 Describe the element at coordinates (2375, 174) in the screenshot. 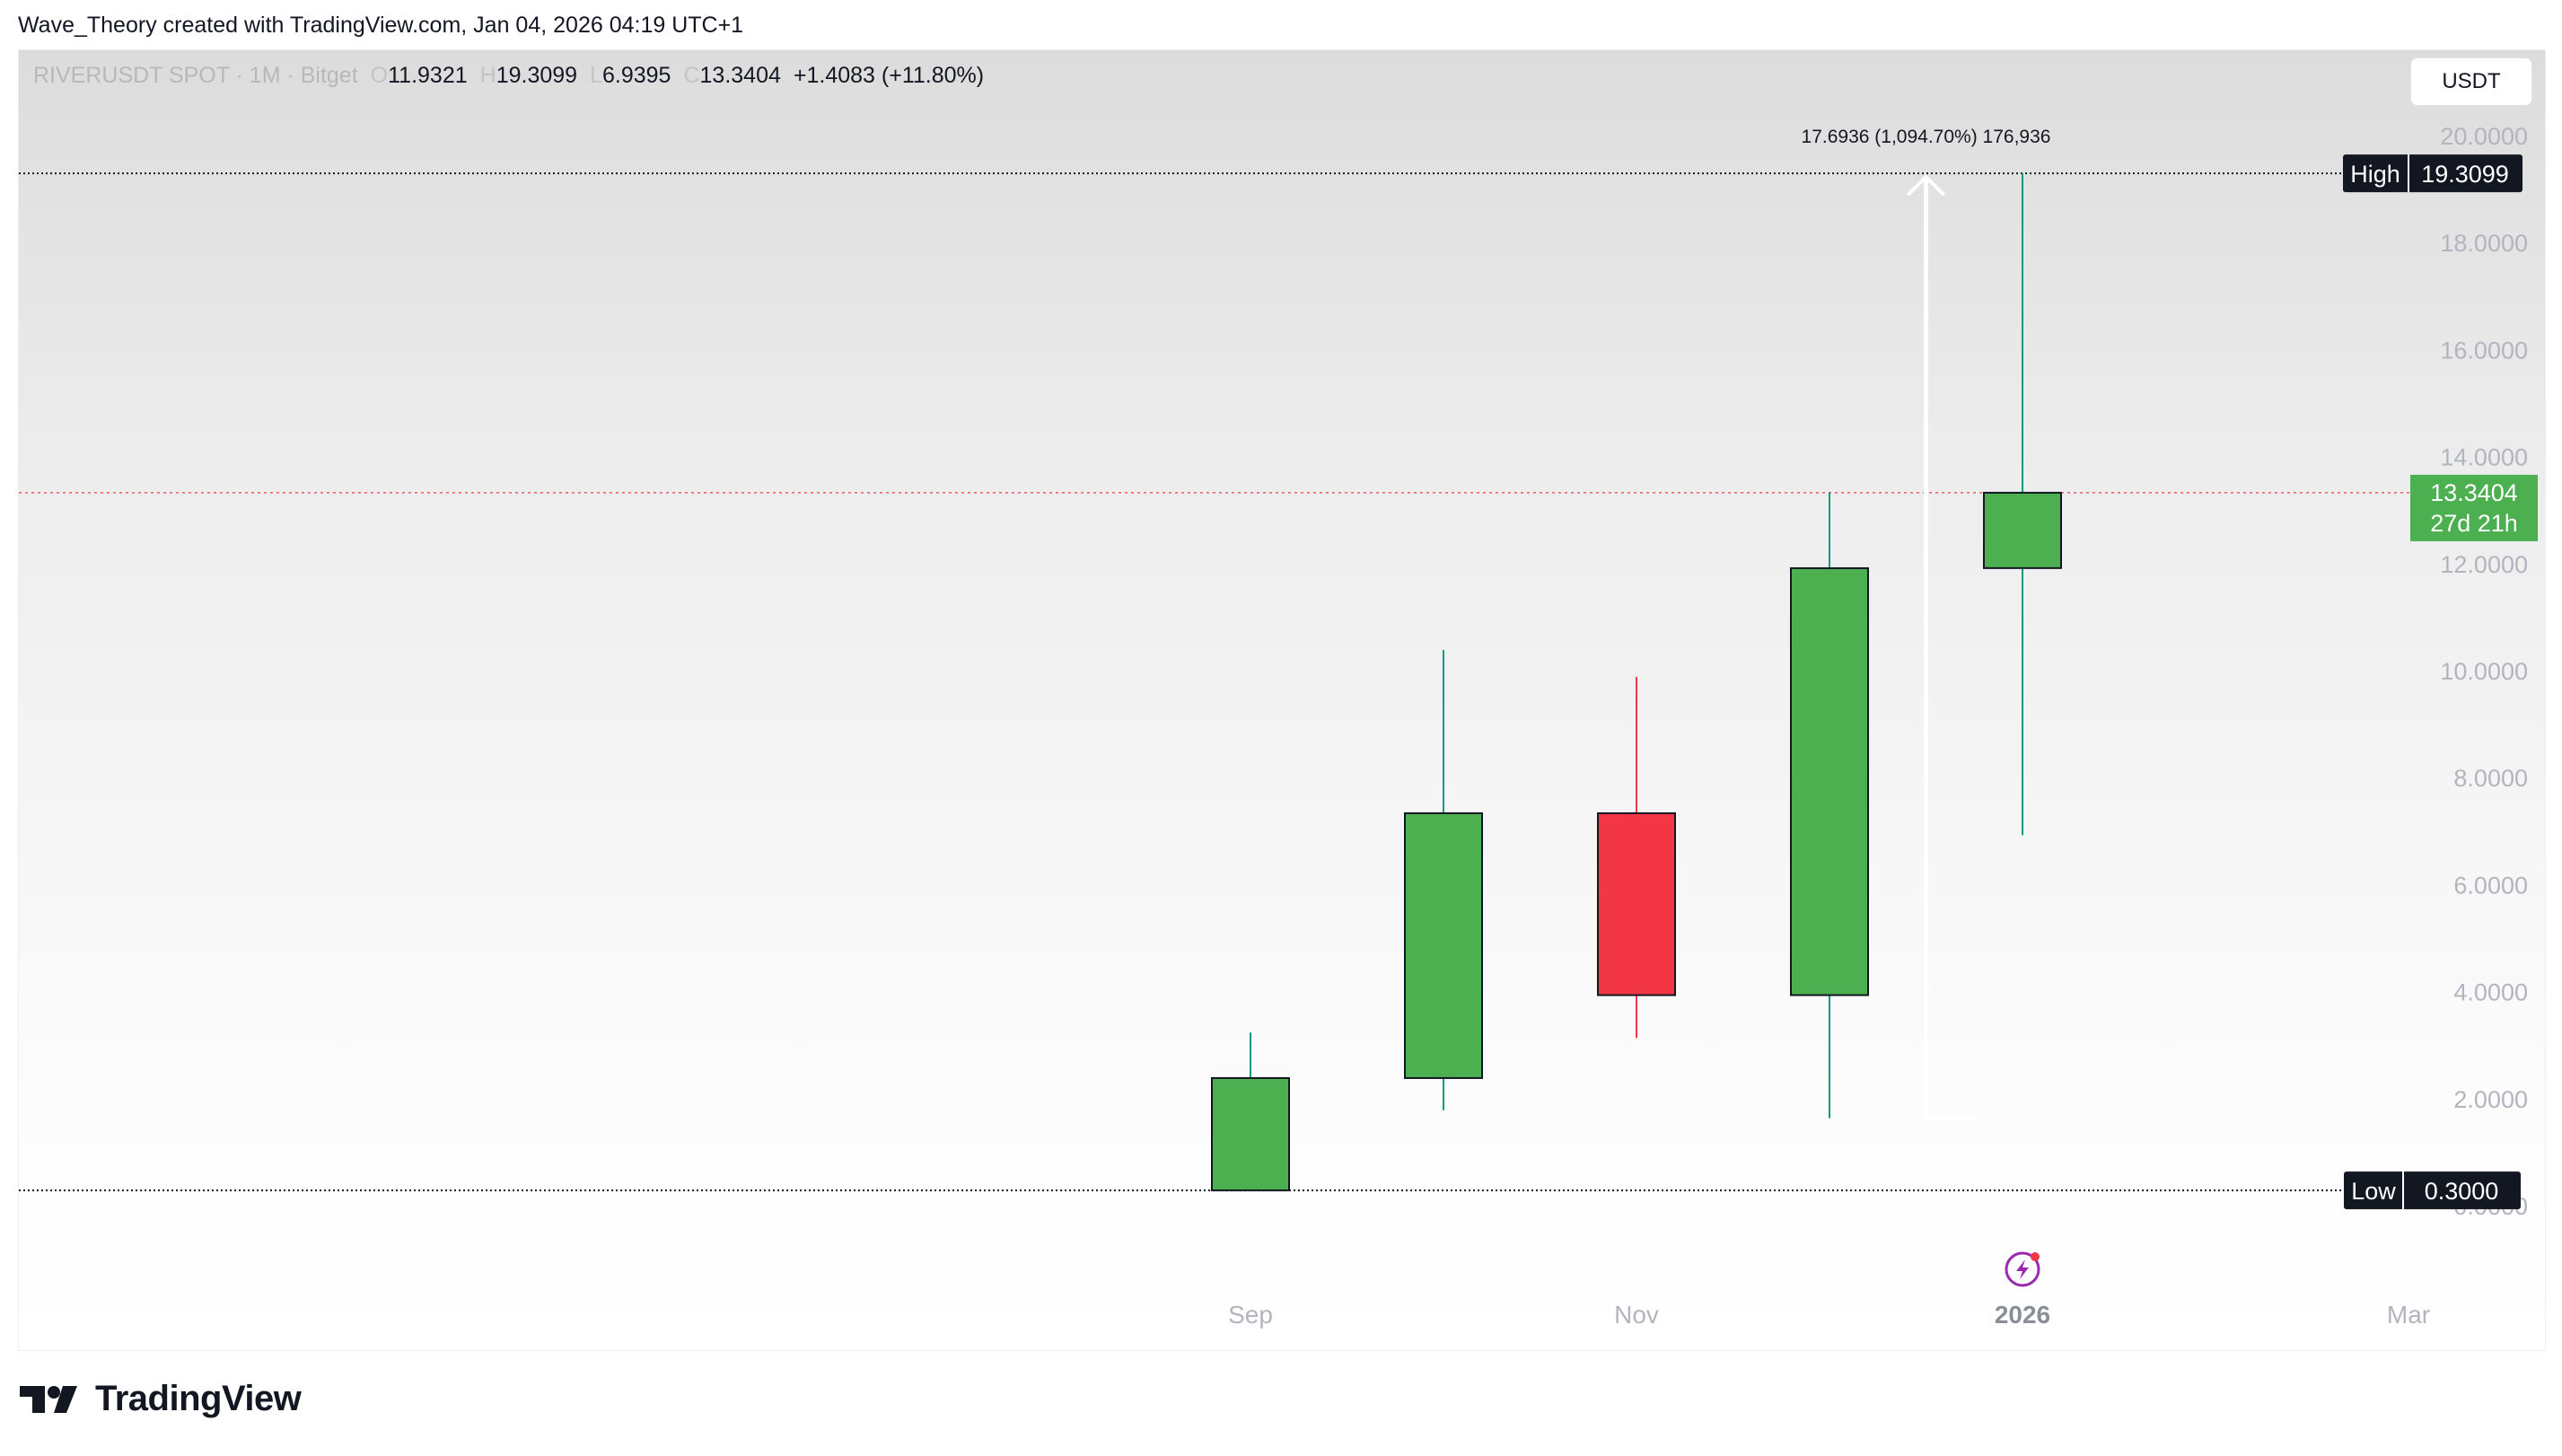

I see `high-label-text: High` at that location.